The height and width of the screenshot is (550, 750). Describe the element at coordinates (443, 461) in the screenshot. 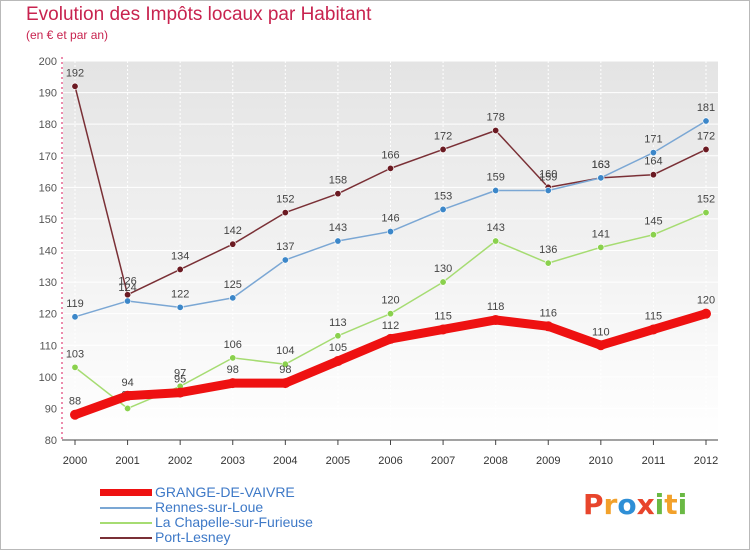

I see `x-tick-label: 2007` at that location.